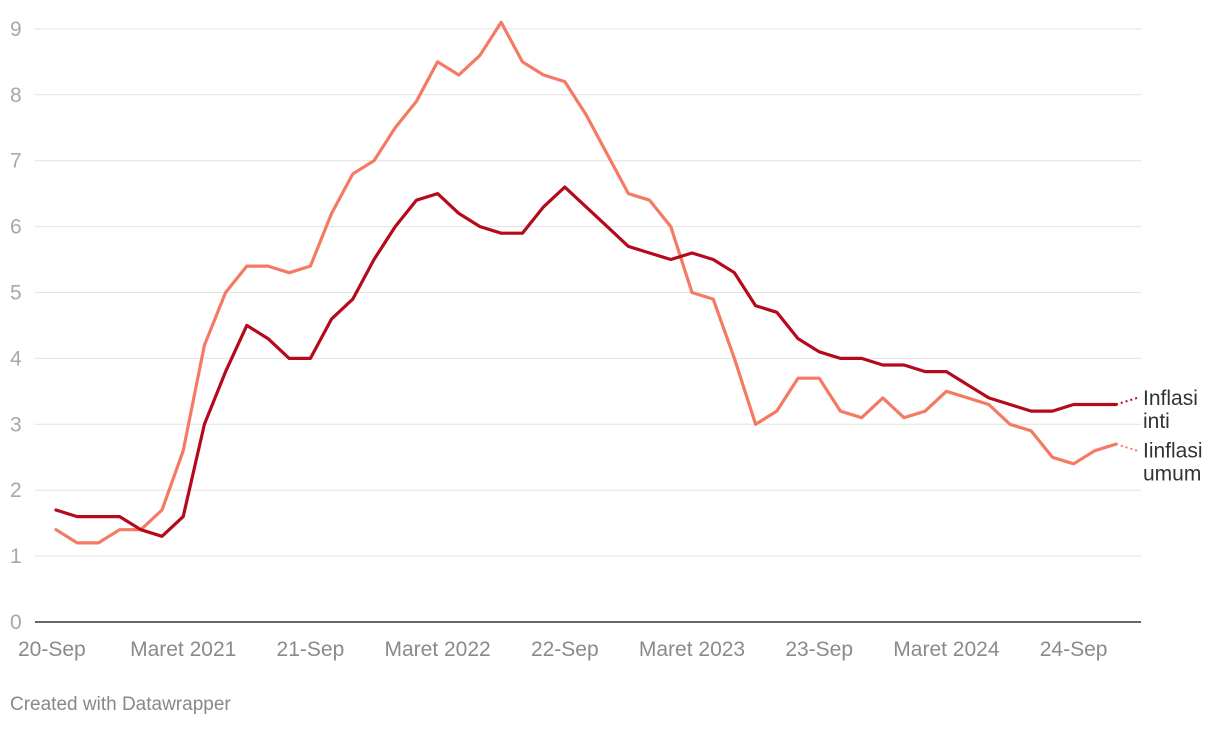 This screenshot has height=730, width=1220. Describe the element at coordinates (311, 649) in the screenshot. I see `x-tick-label: 21-Sep` at that location.